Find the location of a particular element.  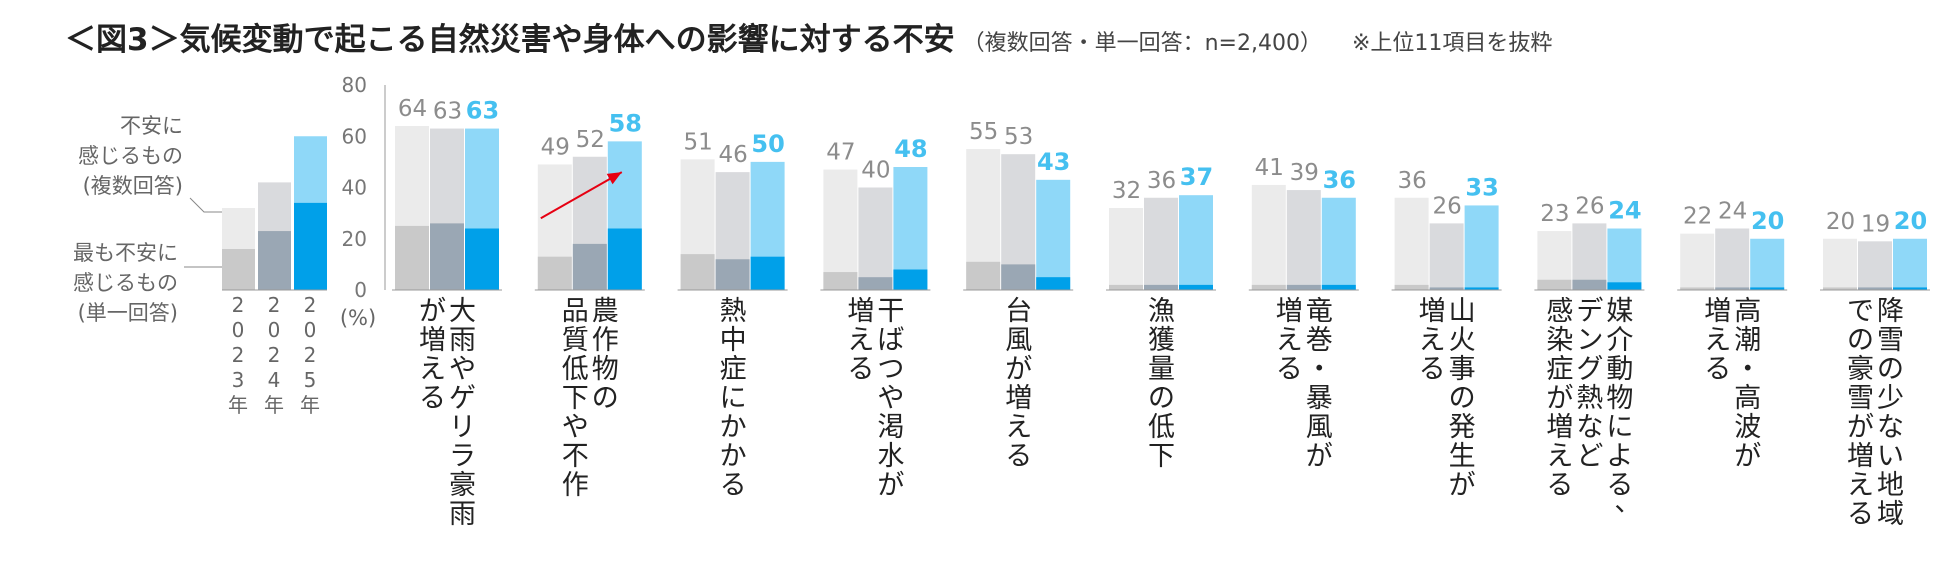

category-label-char: 潮 is located at coordinates (1747, 340).